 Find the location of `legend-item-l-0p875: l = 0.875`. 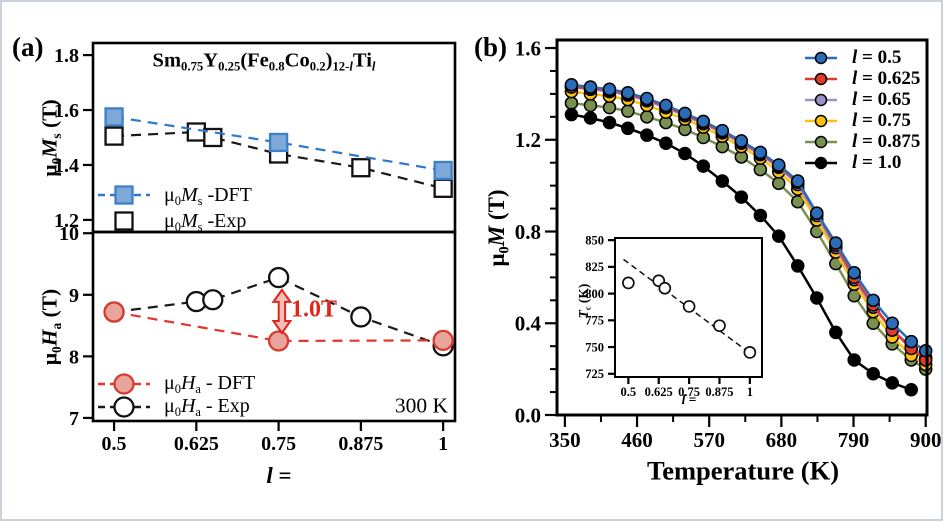

legend-item-l-0p875: l = 0.875 is located at coordinates (861, 141).